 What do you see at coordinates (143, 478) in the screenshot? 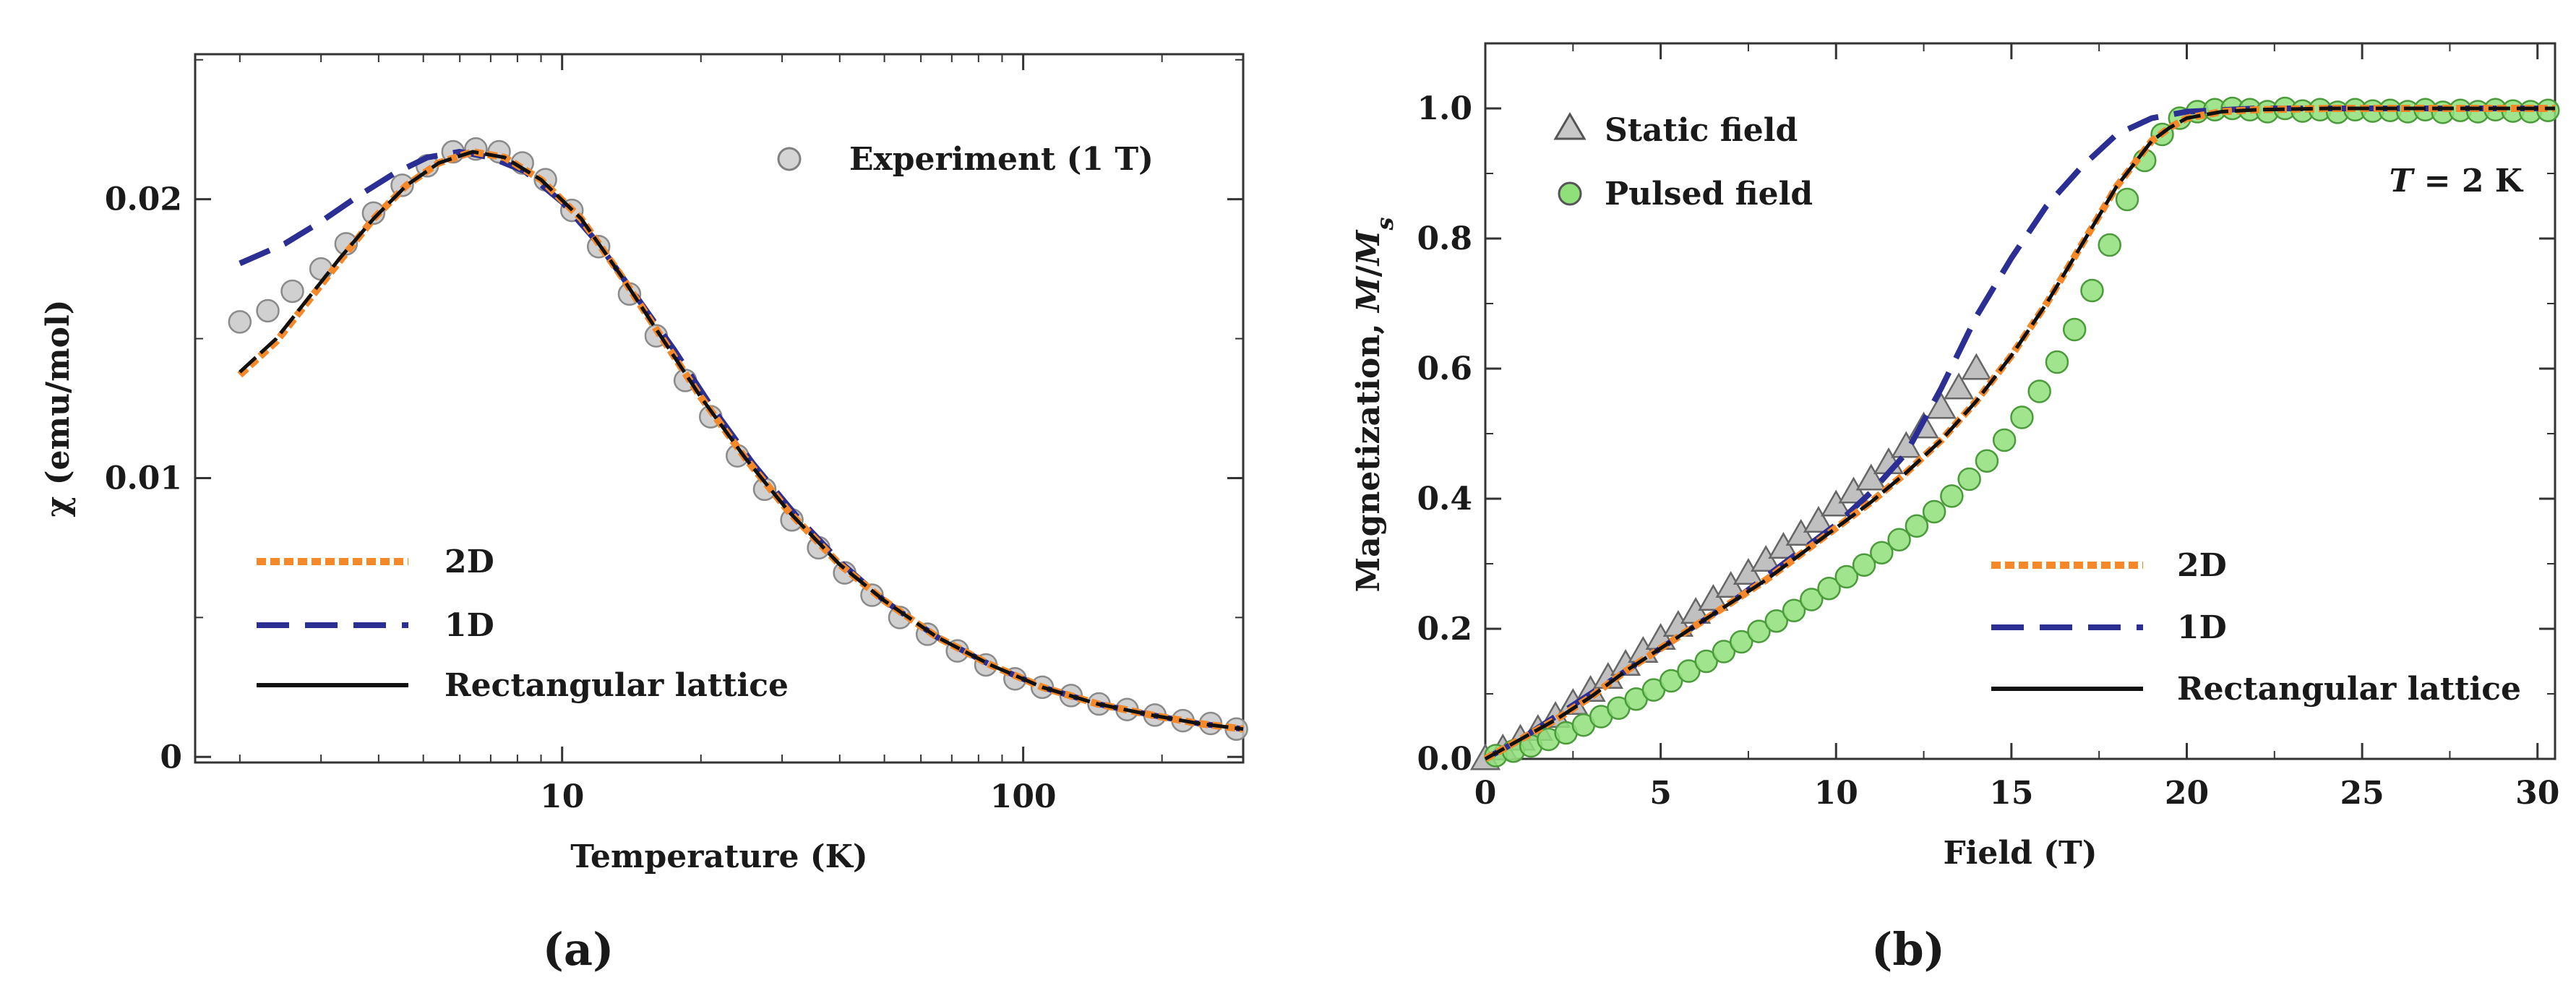
I see `y-tick-label-a-1: 0.01` at bounding box center [143, 478].